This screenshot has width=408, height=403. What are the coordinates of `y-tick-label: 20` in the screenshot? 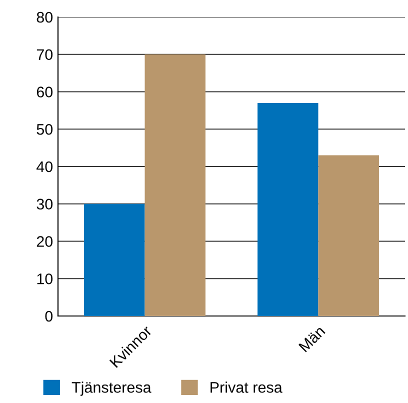 It's located at (44, 241).